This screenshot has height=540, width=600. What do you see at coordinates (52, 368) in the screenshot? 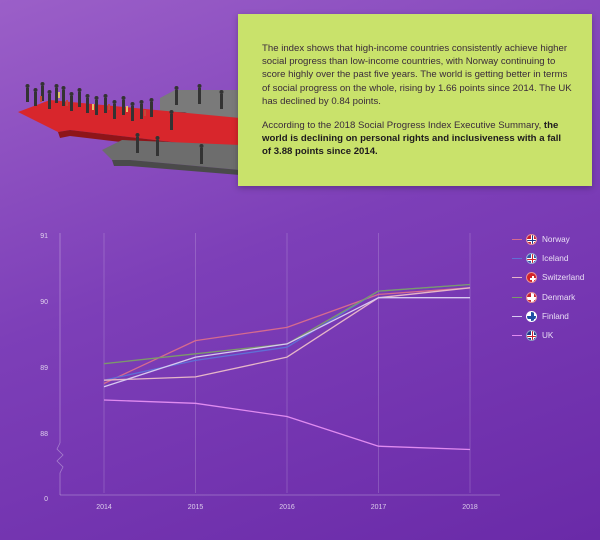
I see `y-axis: 91 90 89 88 0` at bounding box center [52, 368].